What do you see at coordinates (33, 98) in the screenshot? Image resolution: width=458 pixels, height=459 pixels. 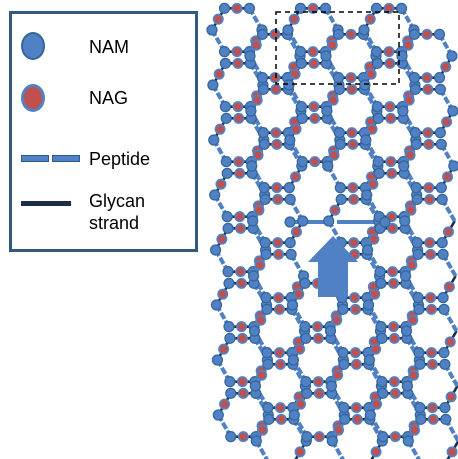 I see `nag-circle-icon` at bounding box center [33, 98].